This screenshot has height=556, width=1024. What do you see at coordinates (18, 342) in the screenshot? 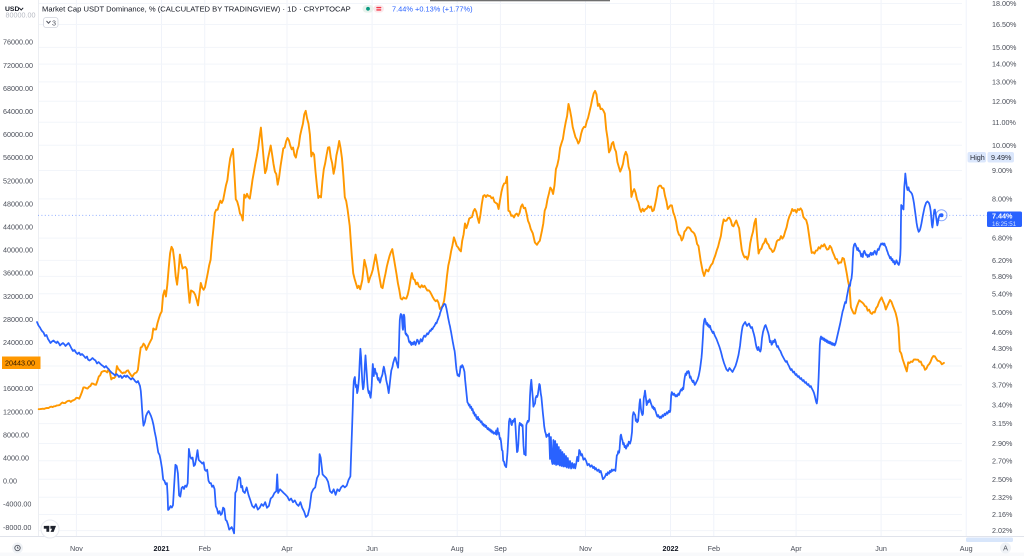
I see `svg-text: 24000.00` at bounding box center [18, 342].